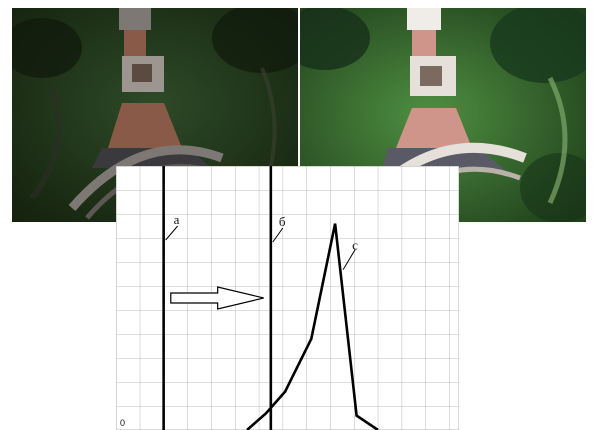 The image size is (597, 430). What do you see at coordinates (177, 219) in the screenshot?
I see `line-a-label: а` at bounding box center [177, 219].